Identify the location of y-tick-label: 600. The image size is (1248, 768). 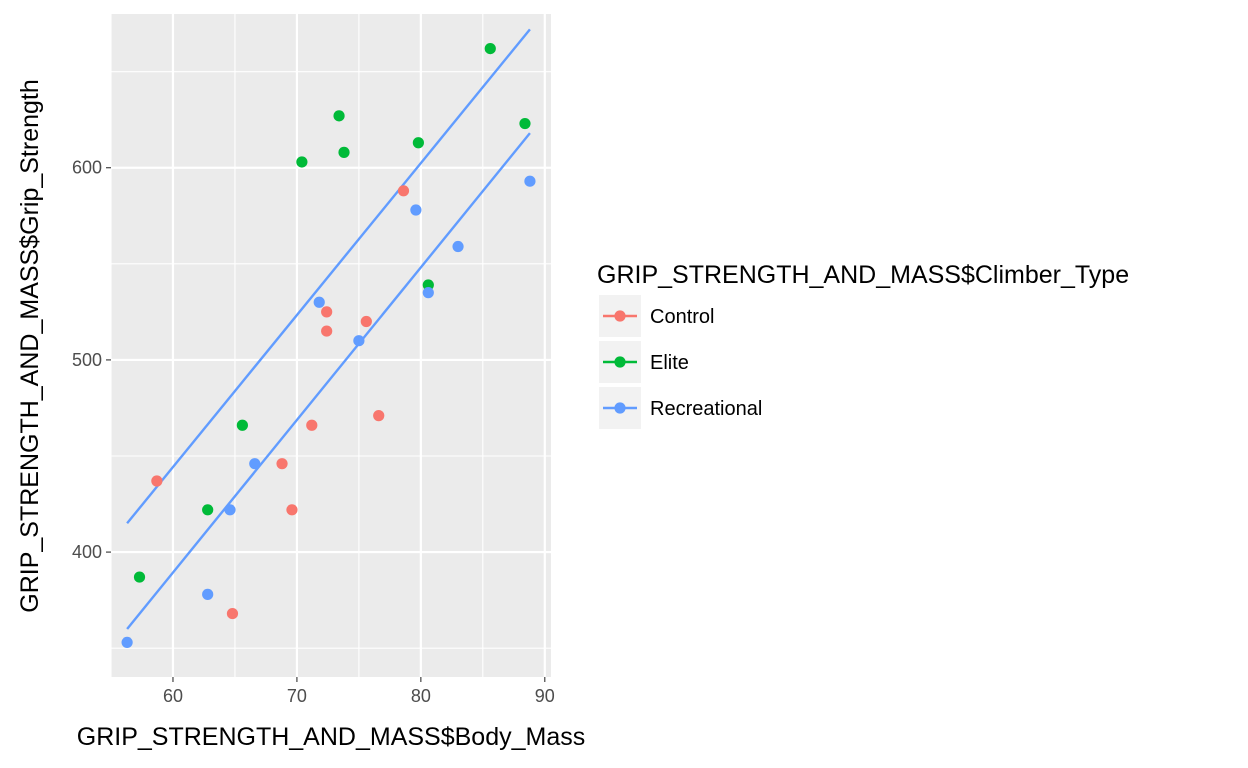
(87, 168).